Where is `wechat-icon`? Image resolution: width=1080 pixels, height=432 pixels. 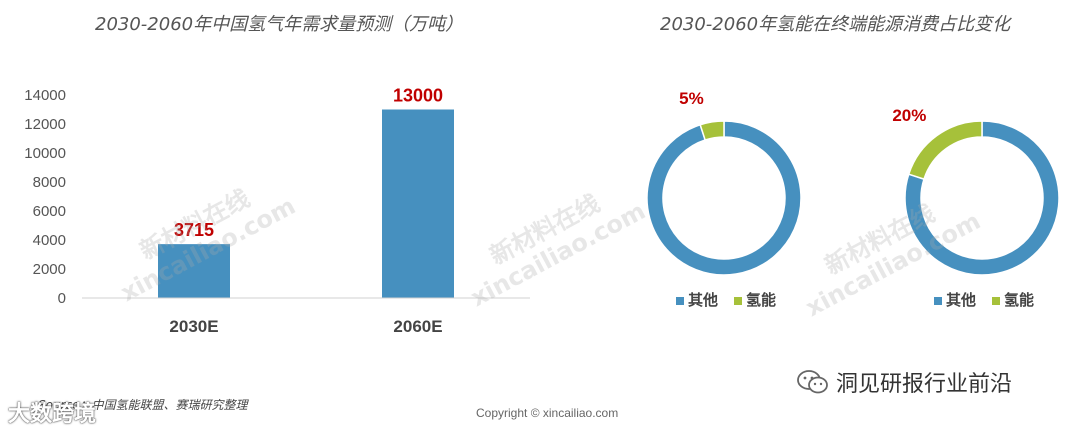
wechat-icon is located at coordinates (812, 382).